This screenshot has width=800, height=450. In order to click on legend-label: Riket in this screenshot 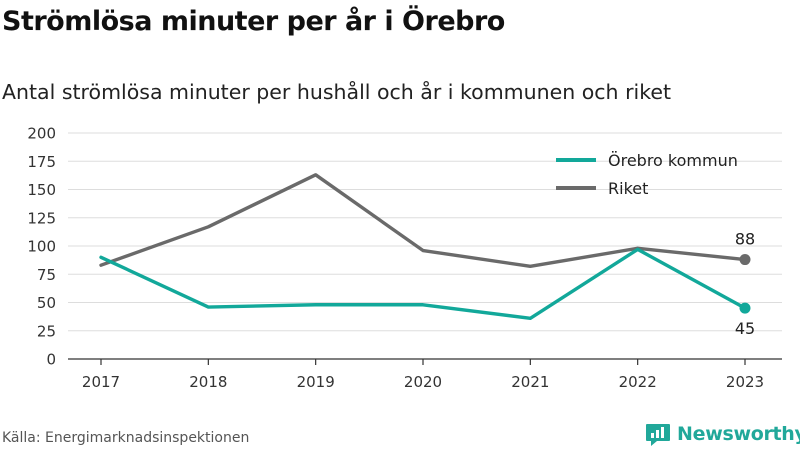, I will do `click(628, 188)`.